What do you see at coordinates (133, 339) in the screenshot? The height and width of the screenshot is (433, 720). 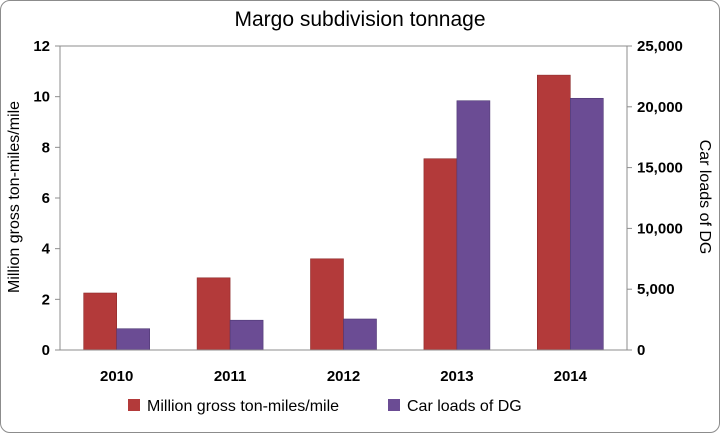 I see `bar-car-loads-2010` at bounding box center [133, 339].